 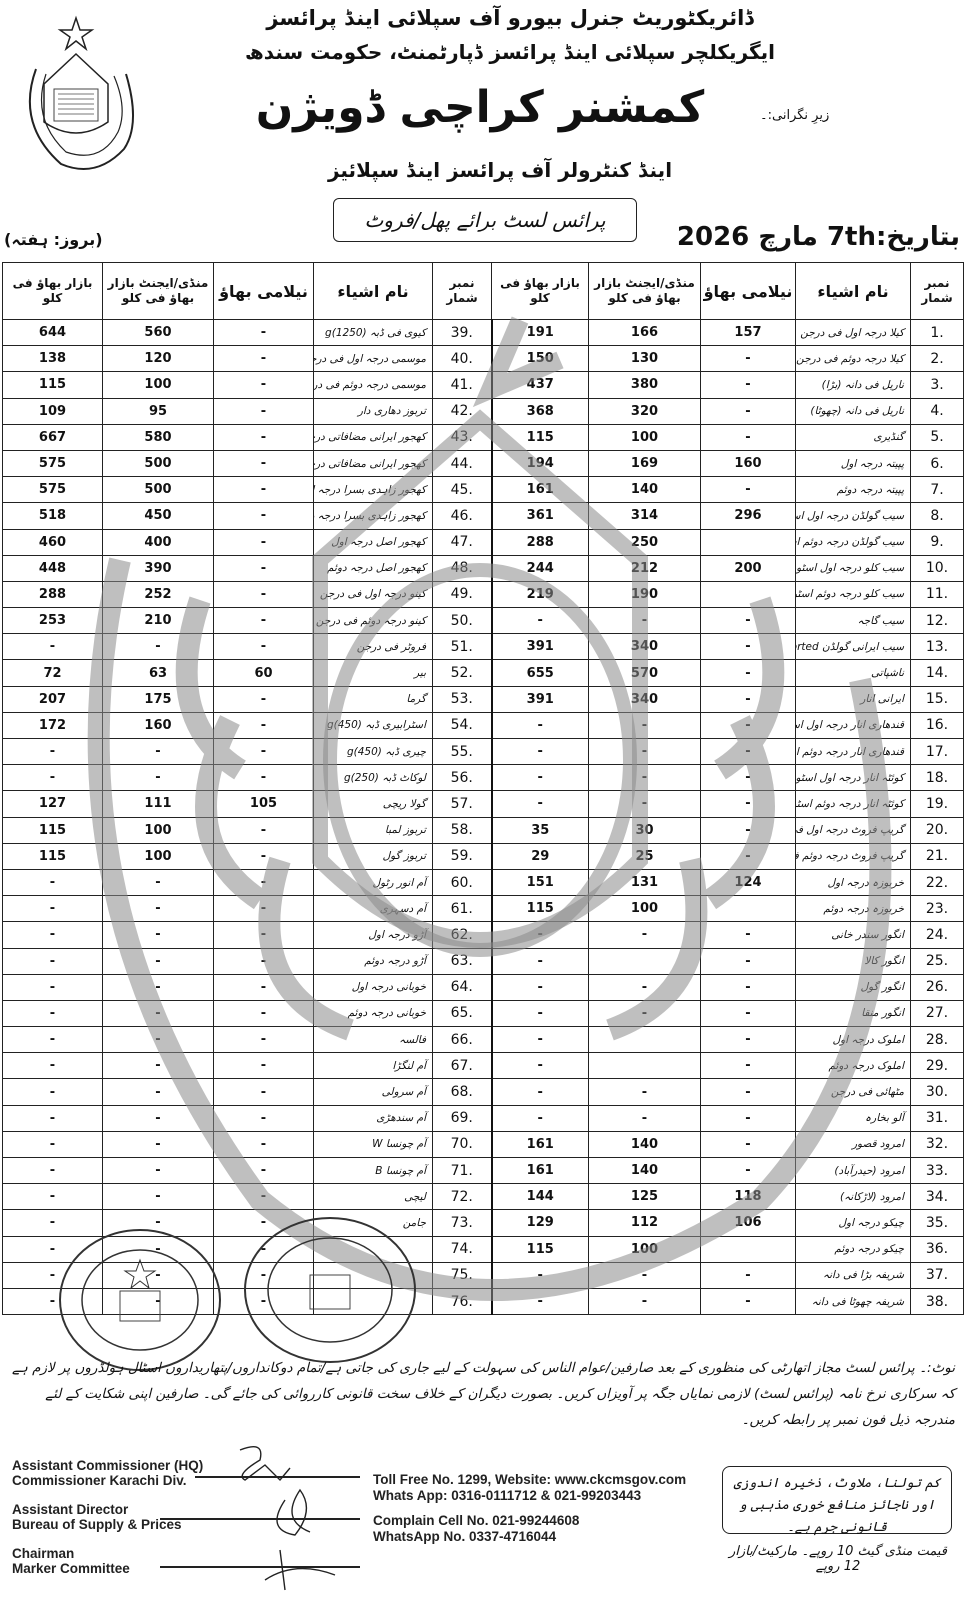 What do you see at coordinates (158, 332) in the screenshot?
I see `cell-mandi: 560` at bounding box center [158, 332].